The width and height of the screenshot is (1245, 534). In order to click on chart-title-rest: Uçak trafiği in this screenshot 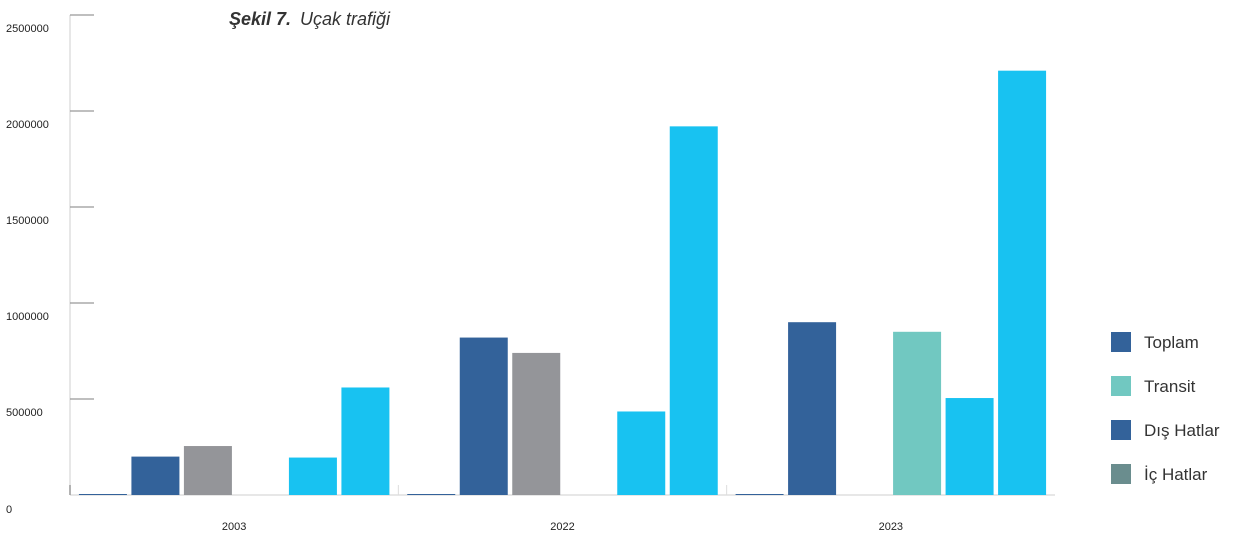, I will do `click(345, 19)`.